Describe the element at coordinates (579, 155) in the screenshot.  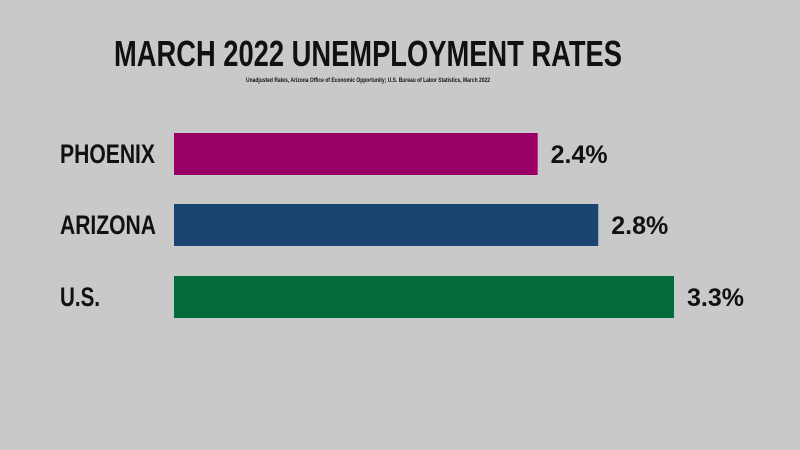
I see `value-label: 2.4%` at that location.